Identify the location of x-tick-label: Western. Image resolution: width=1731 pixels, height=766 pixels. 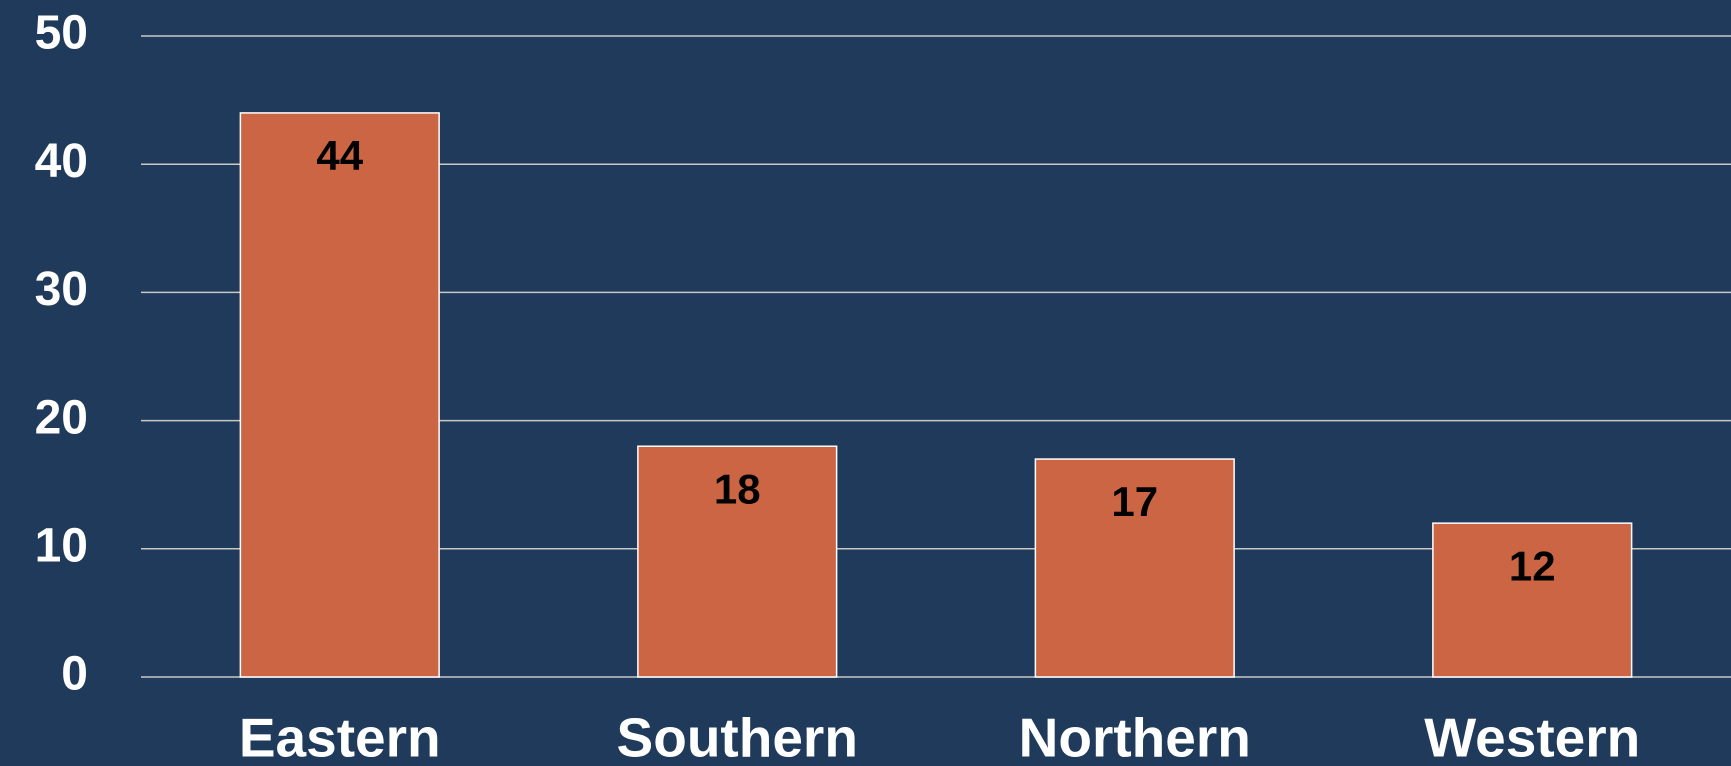
(1532, 736).